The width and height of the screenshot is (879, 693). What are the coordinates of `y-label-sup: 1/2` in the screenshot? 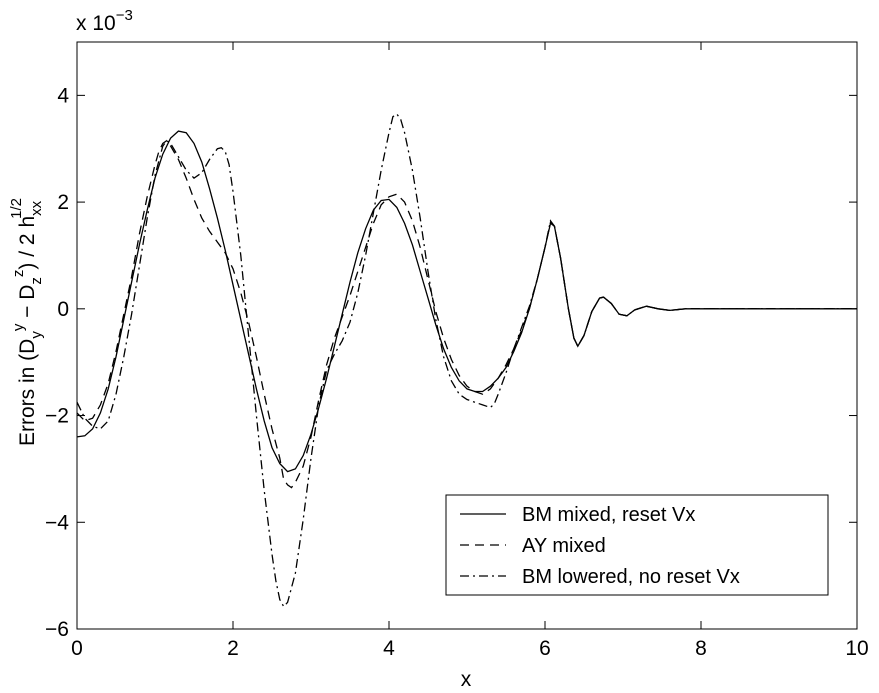 It's located at (16, 208).